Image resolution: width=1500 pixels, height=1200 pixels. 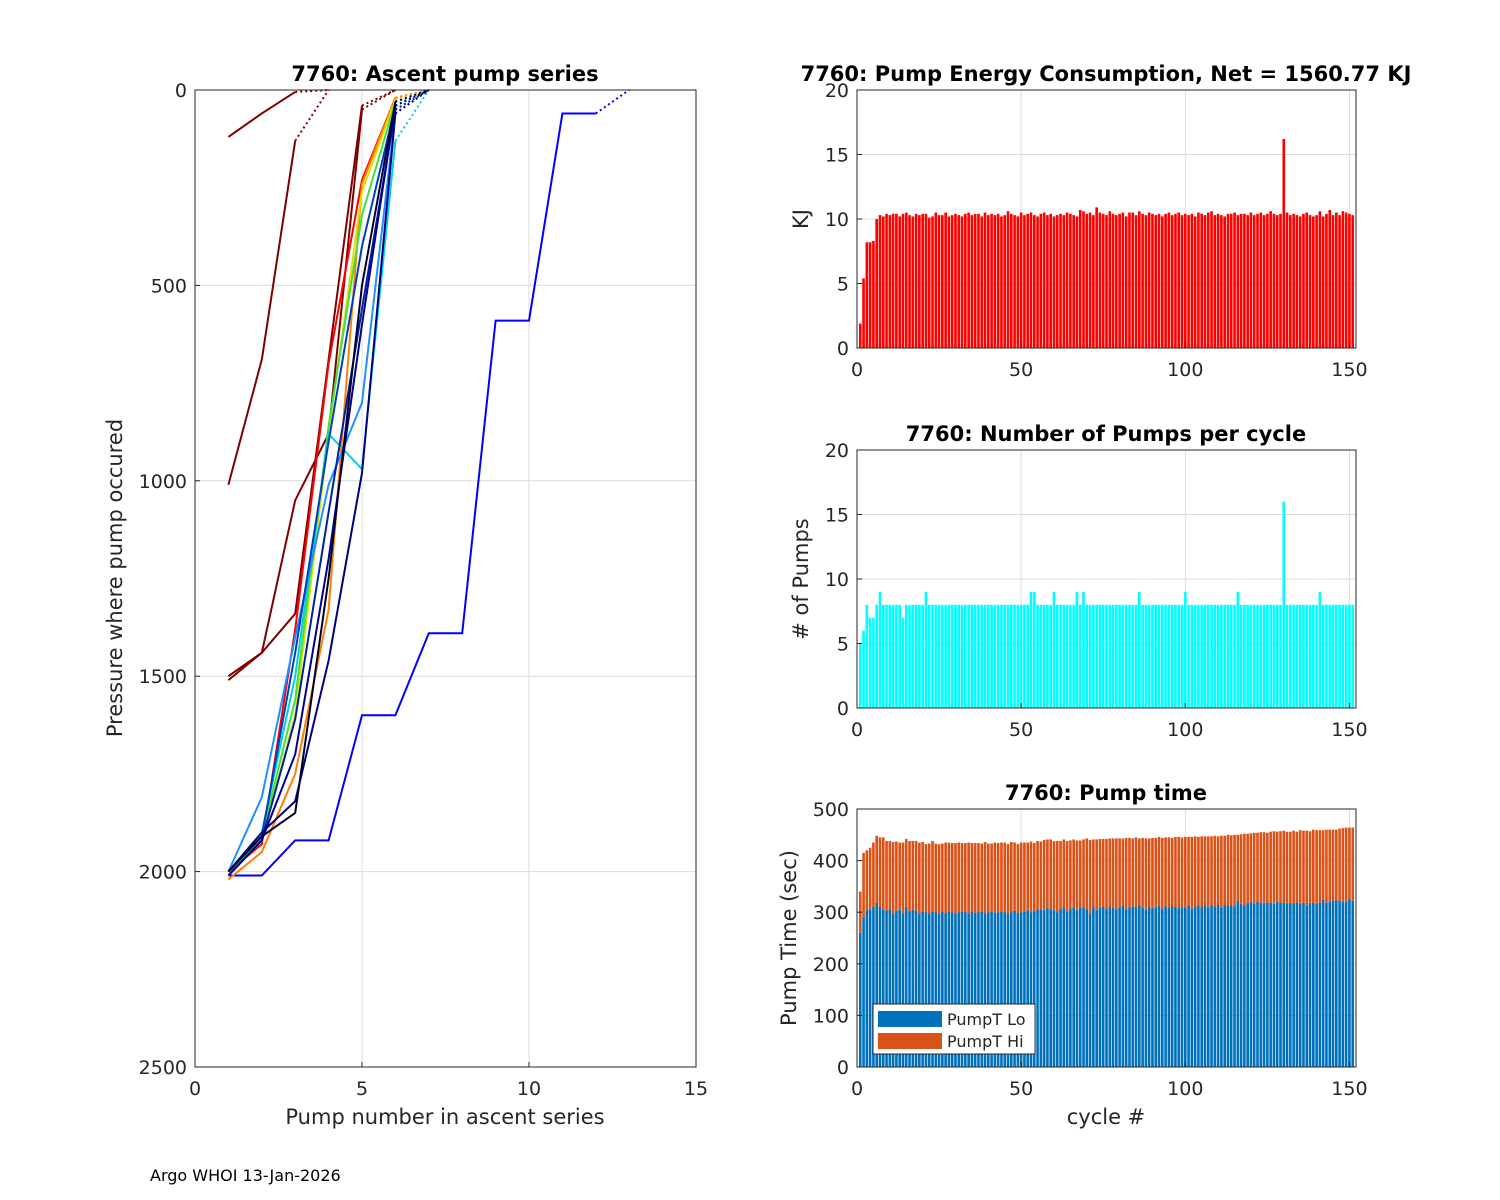 What do you see at coordinates (837, 516) in the screenshot?
I see `pumps-ytick-label: 15` at bounding box center [837, 516].